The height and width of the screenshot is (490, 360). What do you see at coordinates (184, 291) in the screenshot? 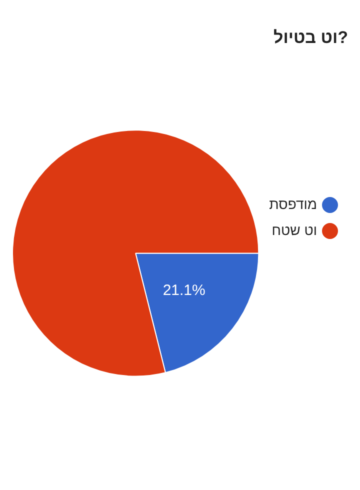
I see `data-label: 21.1%` at bounding box center [184, 291].